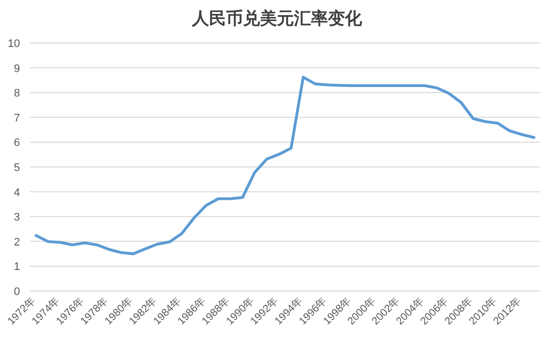 The image size is (554, 338). I want to click on y-tick-label: 8, so click(17, 94).